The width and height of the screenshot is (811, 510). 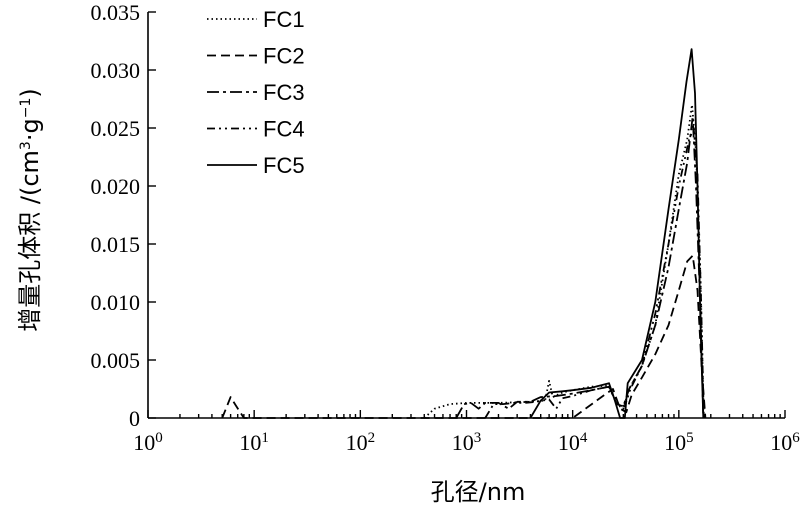 I want to click on x-tick-label-exponent: 4, so click(x=584, y=438).